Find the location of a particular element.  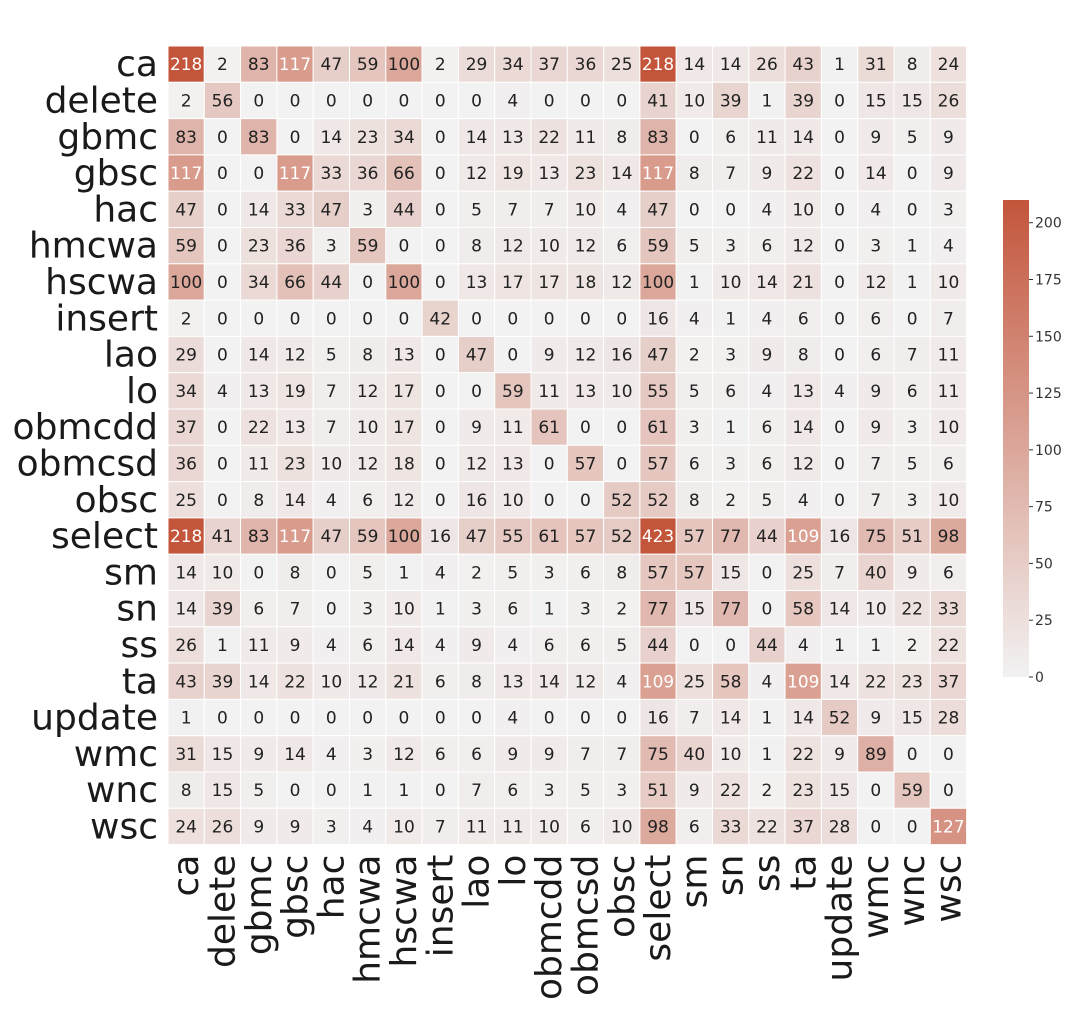

cell-value-label: 9 is located at coordinates (767, 174).